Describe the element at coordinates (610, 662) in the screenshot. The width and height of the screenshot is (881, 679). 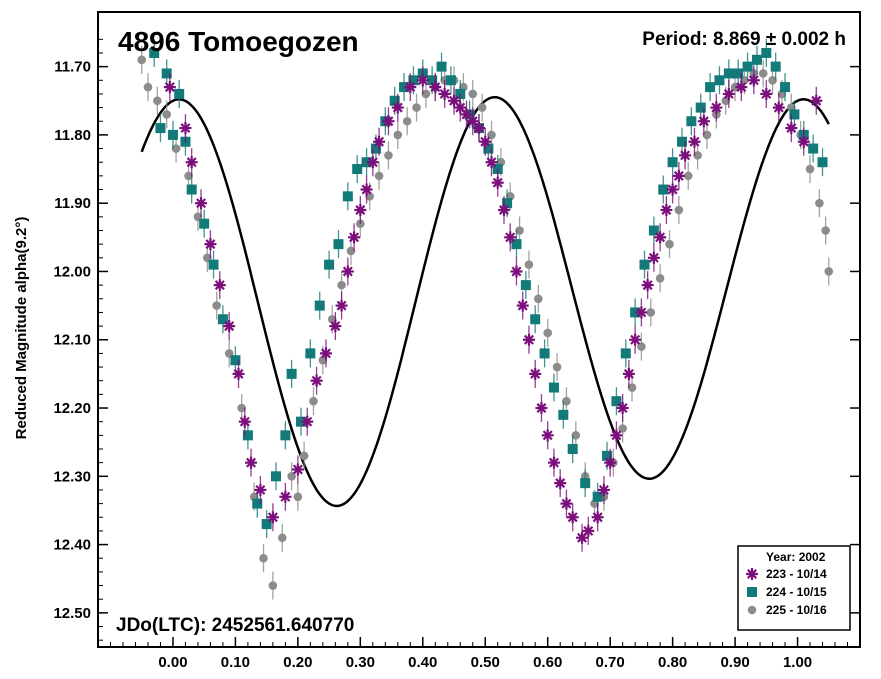
I see `x-tick-label: 0.70` at that location.